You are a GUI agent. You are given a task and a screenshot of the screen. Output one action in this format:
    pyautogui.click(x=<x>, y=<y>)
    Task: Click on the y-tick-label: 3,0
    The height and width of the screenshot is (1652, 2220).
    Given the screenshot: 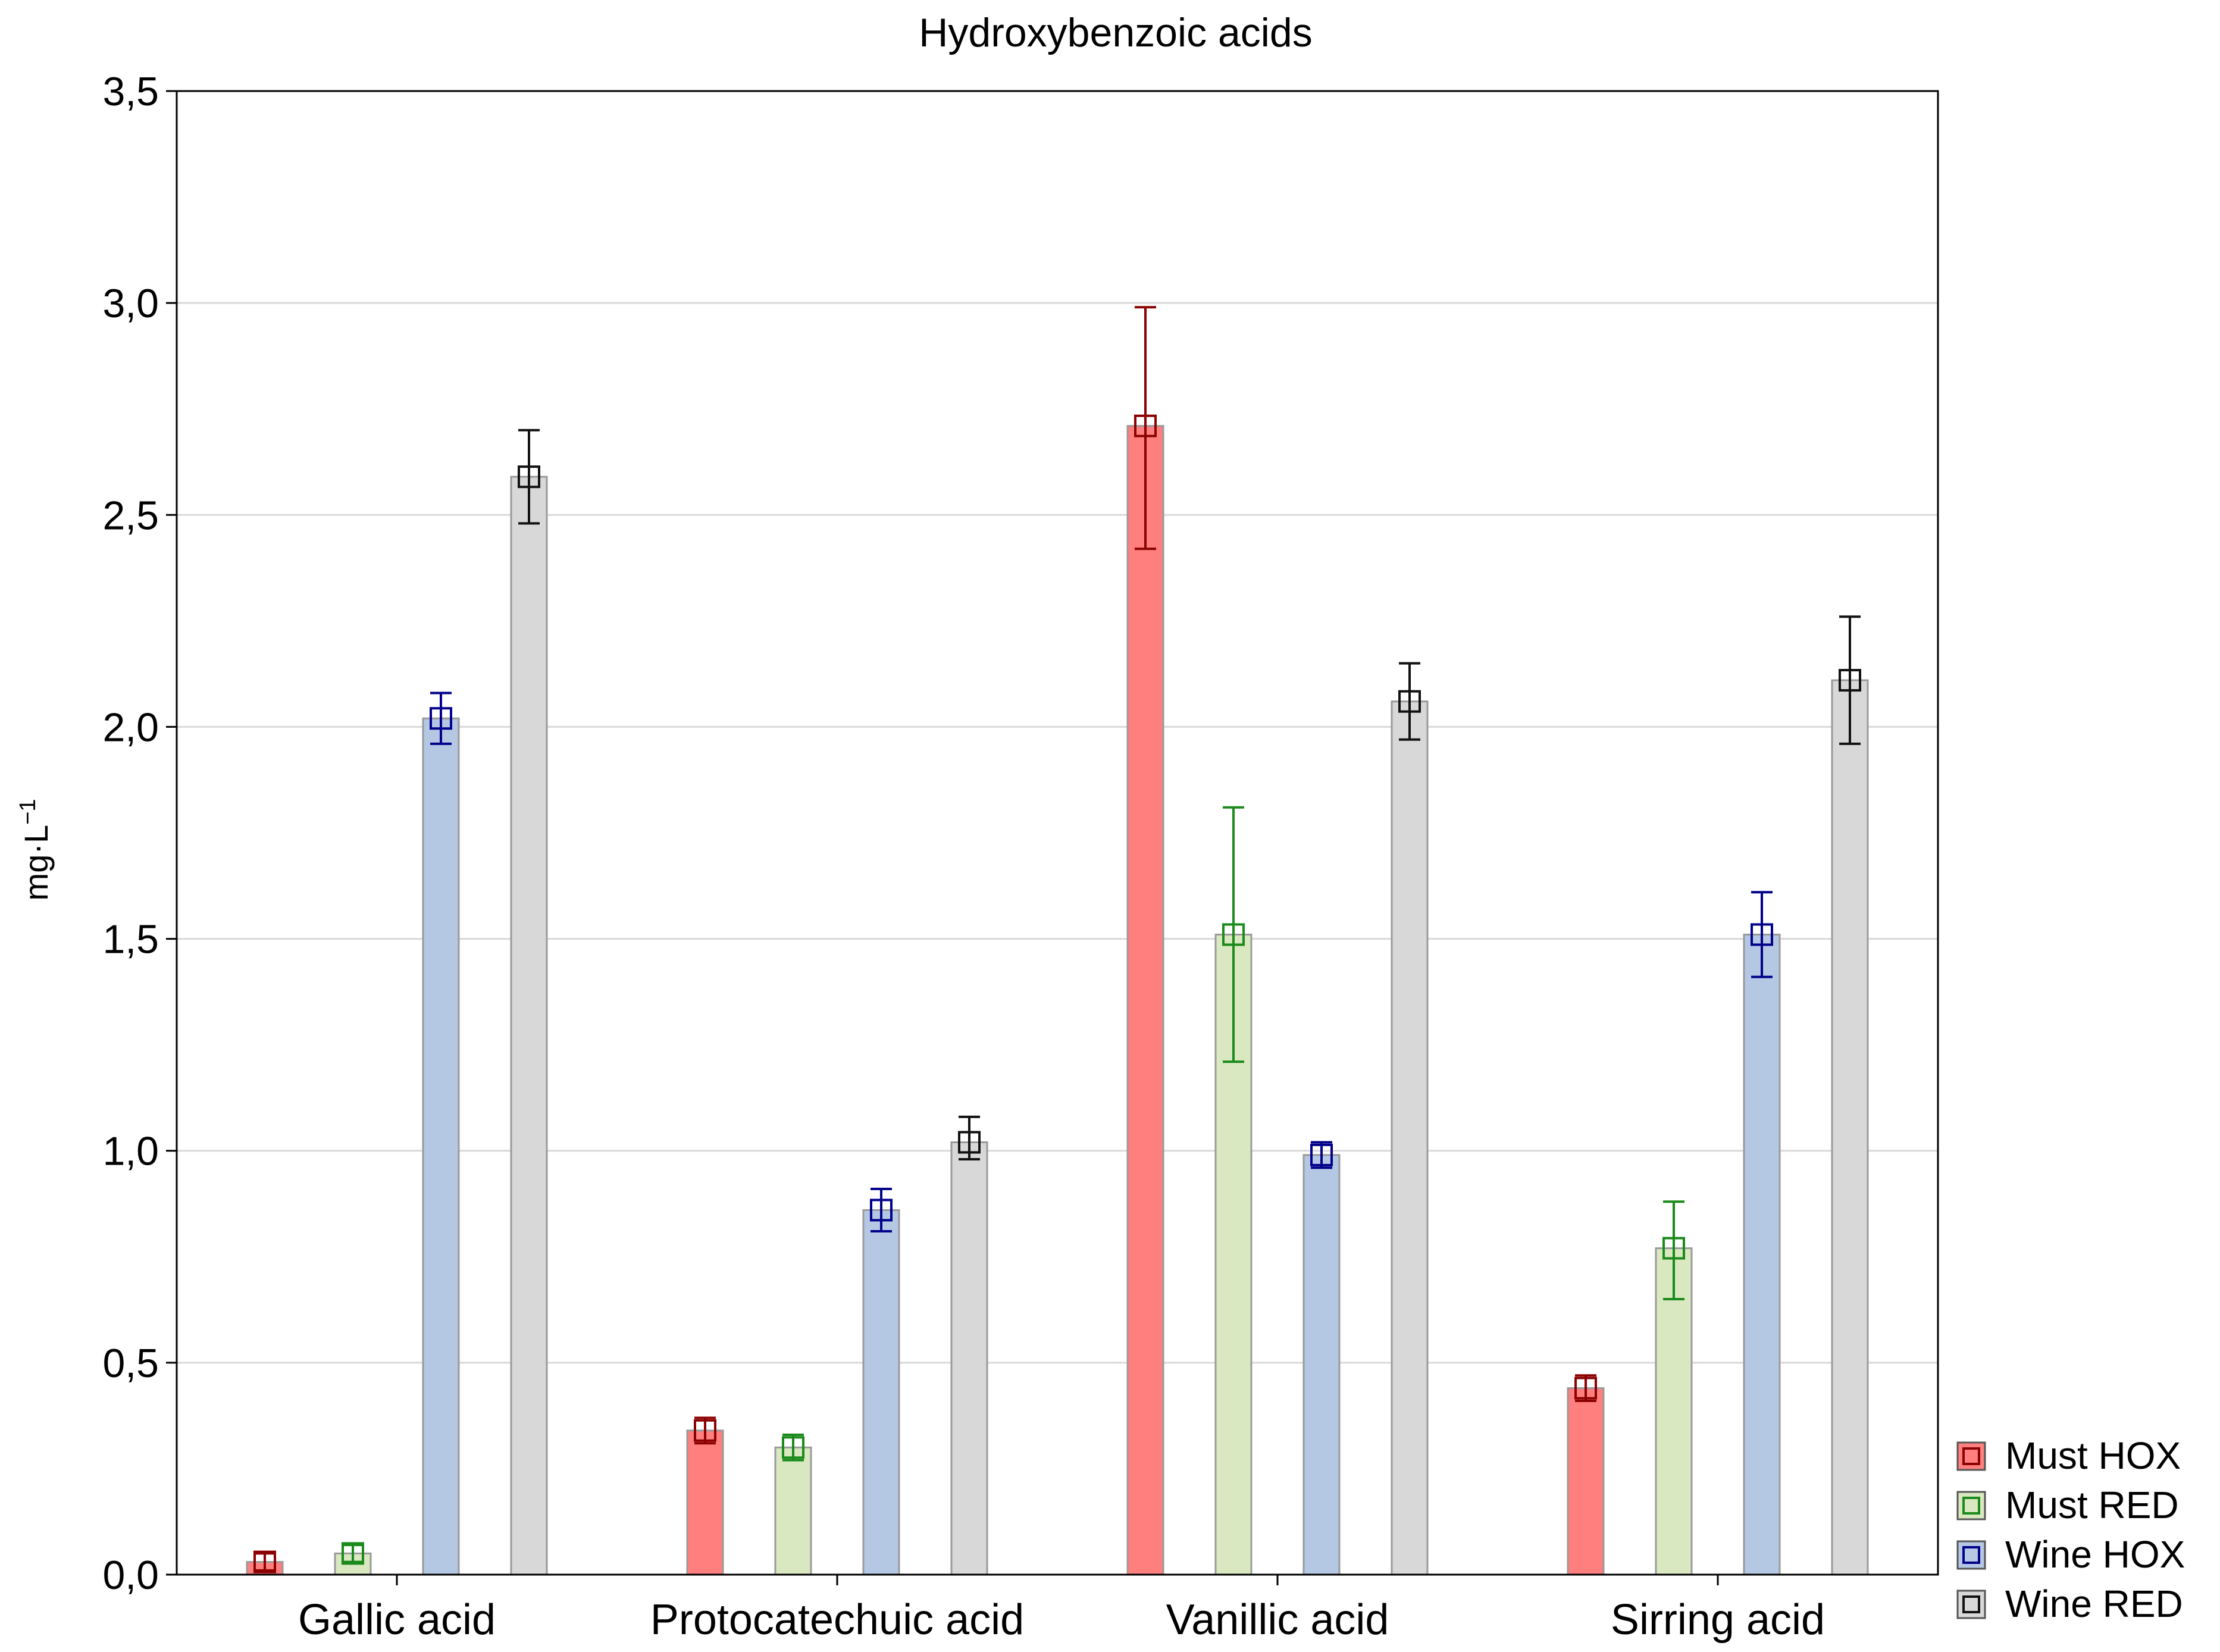 What is the action you would take?
    pyautogui.click(x=130, y=303)
    